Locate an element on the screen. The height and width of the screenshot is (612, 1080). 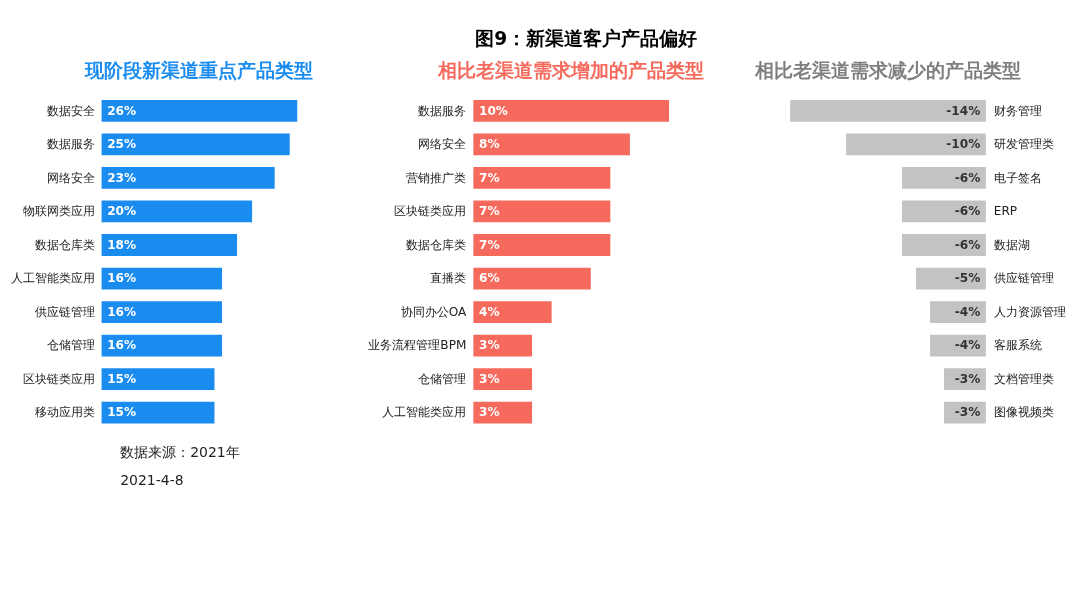
data-label: -10% is located at coordinates (963, 144).